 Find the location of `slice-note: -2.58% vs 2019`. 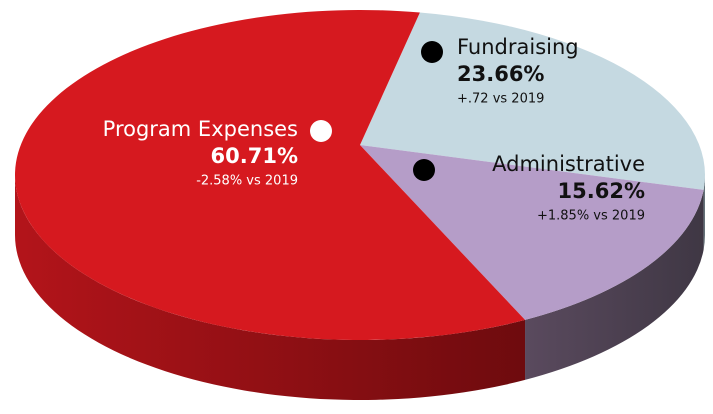

slice-note: -2.58% vs 2019 is located at coordinates (247, 181).